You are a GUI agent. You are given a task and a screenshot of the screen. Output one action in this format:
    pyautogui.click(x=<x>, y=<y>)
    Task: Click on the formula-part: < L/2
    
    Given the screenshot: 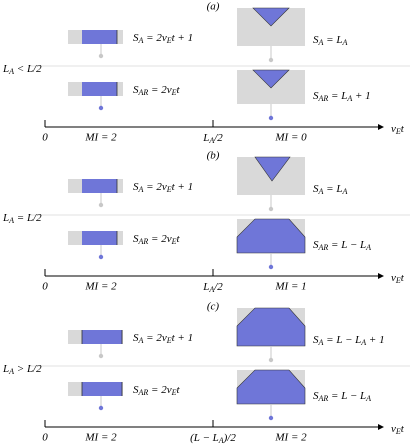 What is the action you would take?
    pyautogui.click(x=28, y=69)
    